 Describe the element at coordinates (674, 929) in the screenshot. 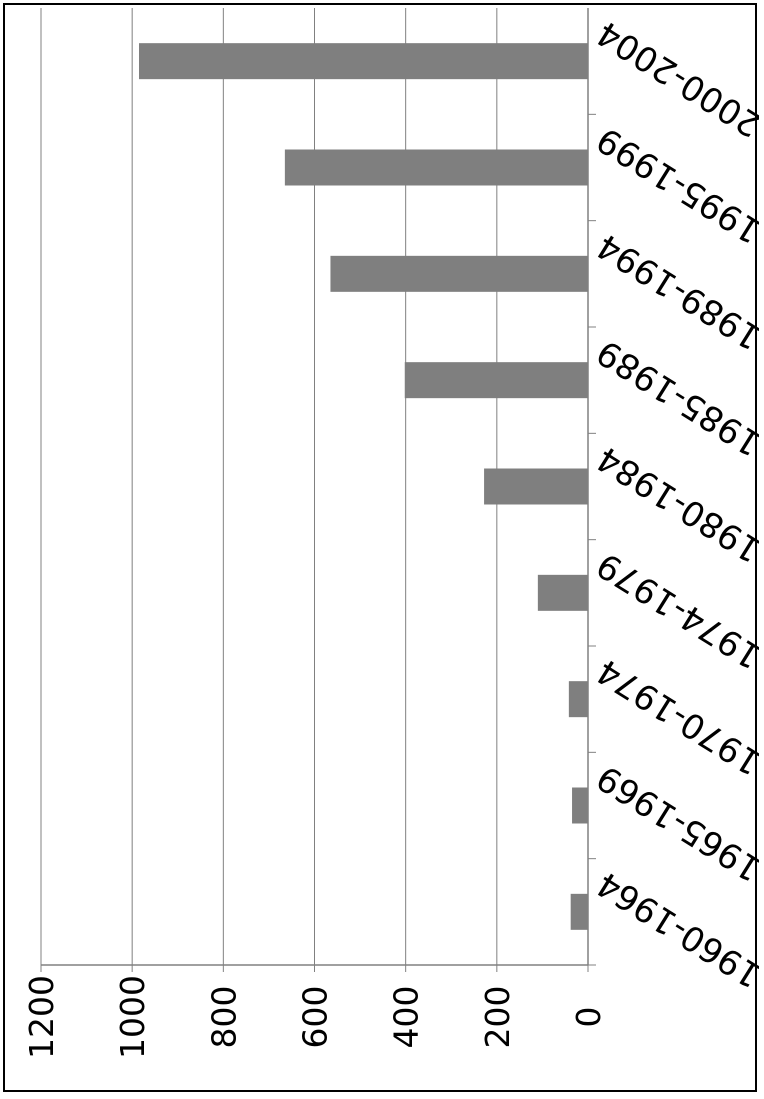

I see `category-label: 1960-1964` at that location.